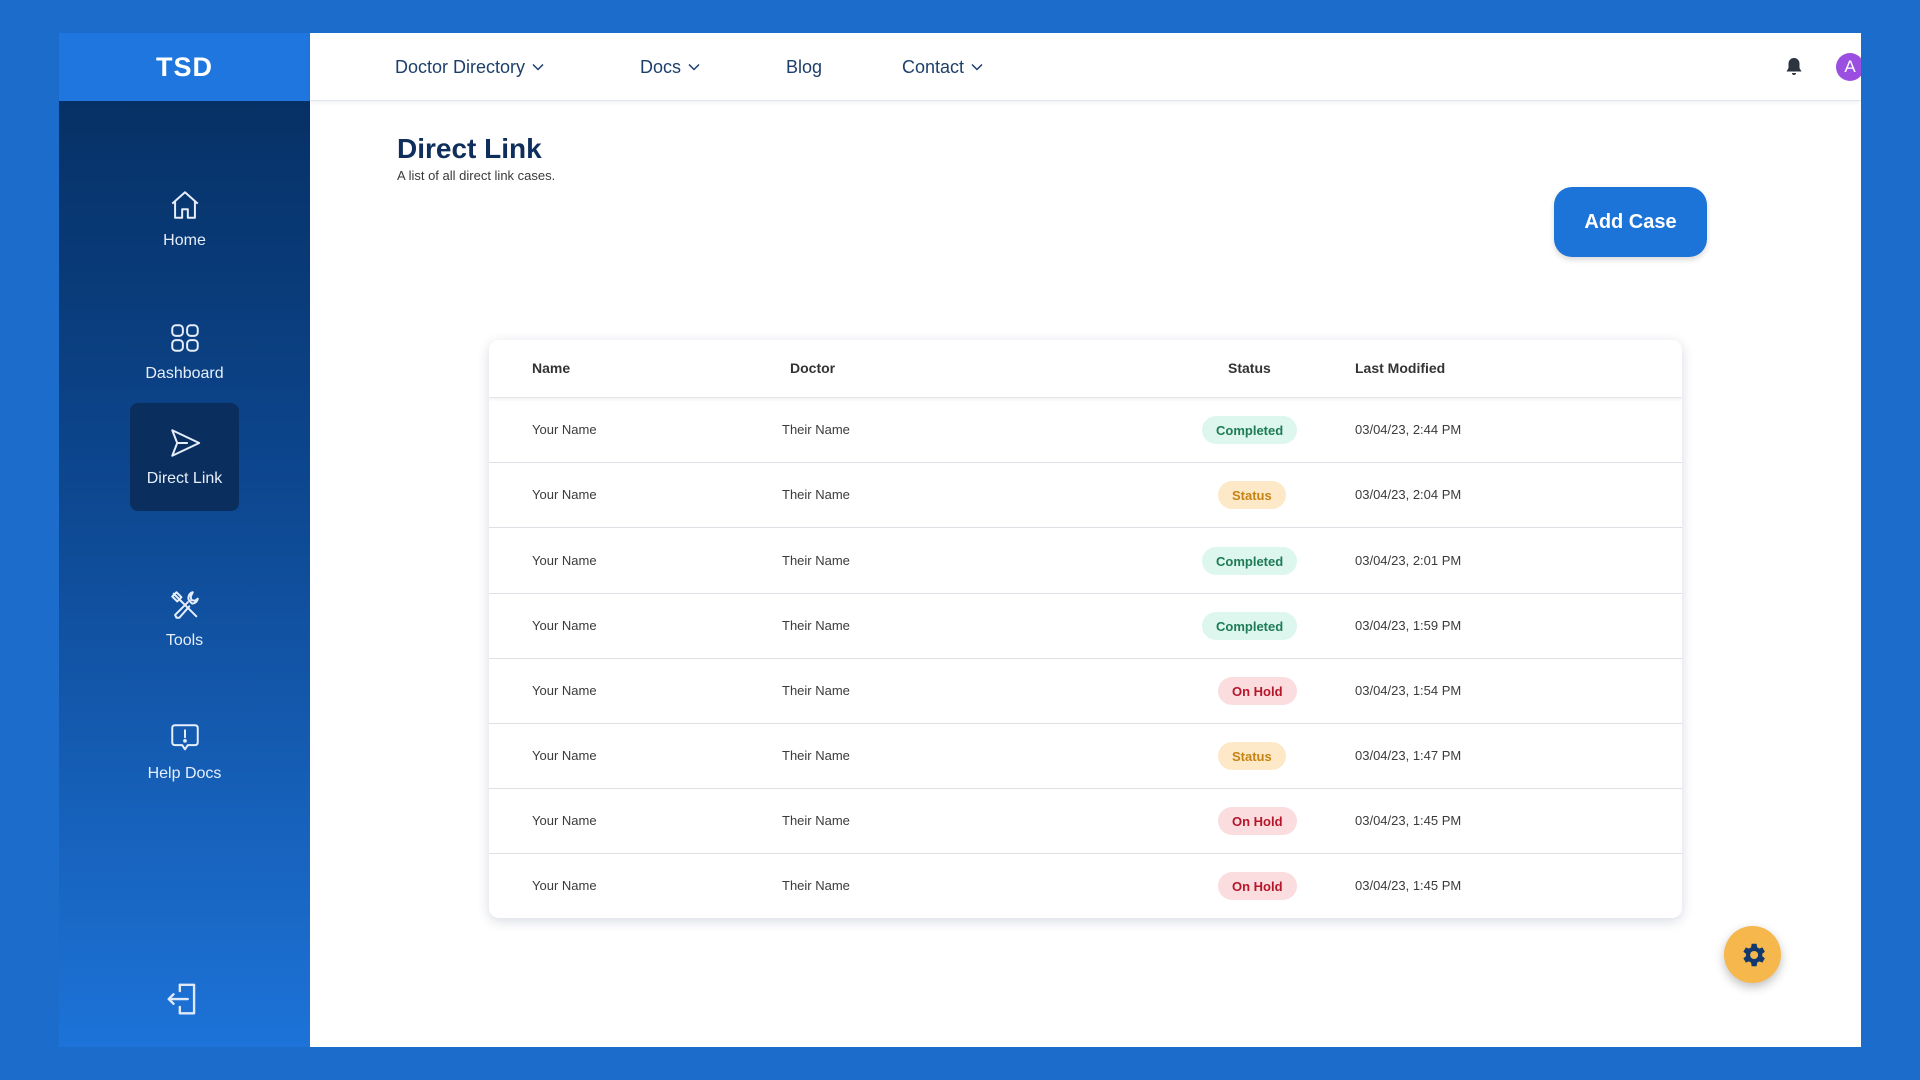 The width and height of the screenshot is (1920, 1080). Describe the element at coordinates (184, 752) in the screenshot. I see `sidebar-item-help-docs: Help Docs` at that location.